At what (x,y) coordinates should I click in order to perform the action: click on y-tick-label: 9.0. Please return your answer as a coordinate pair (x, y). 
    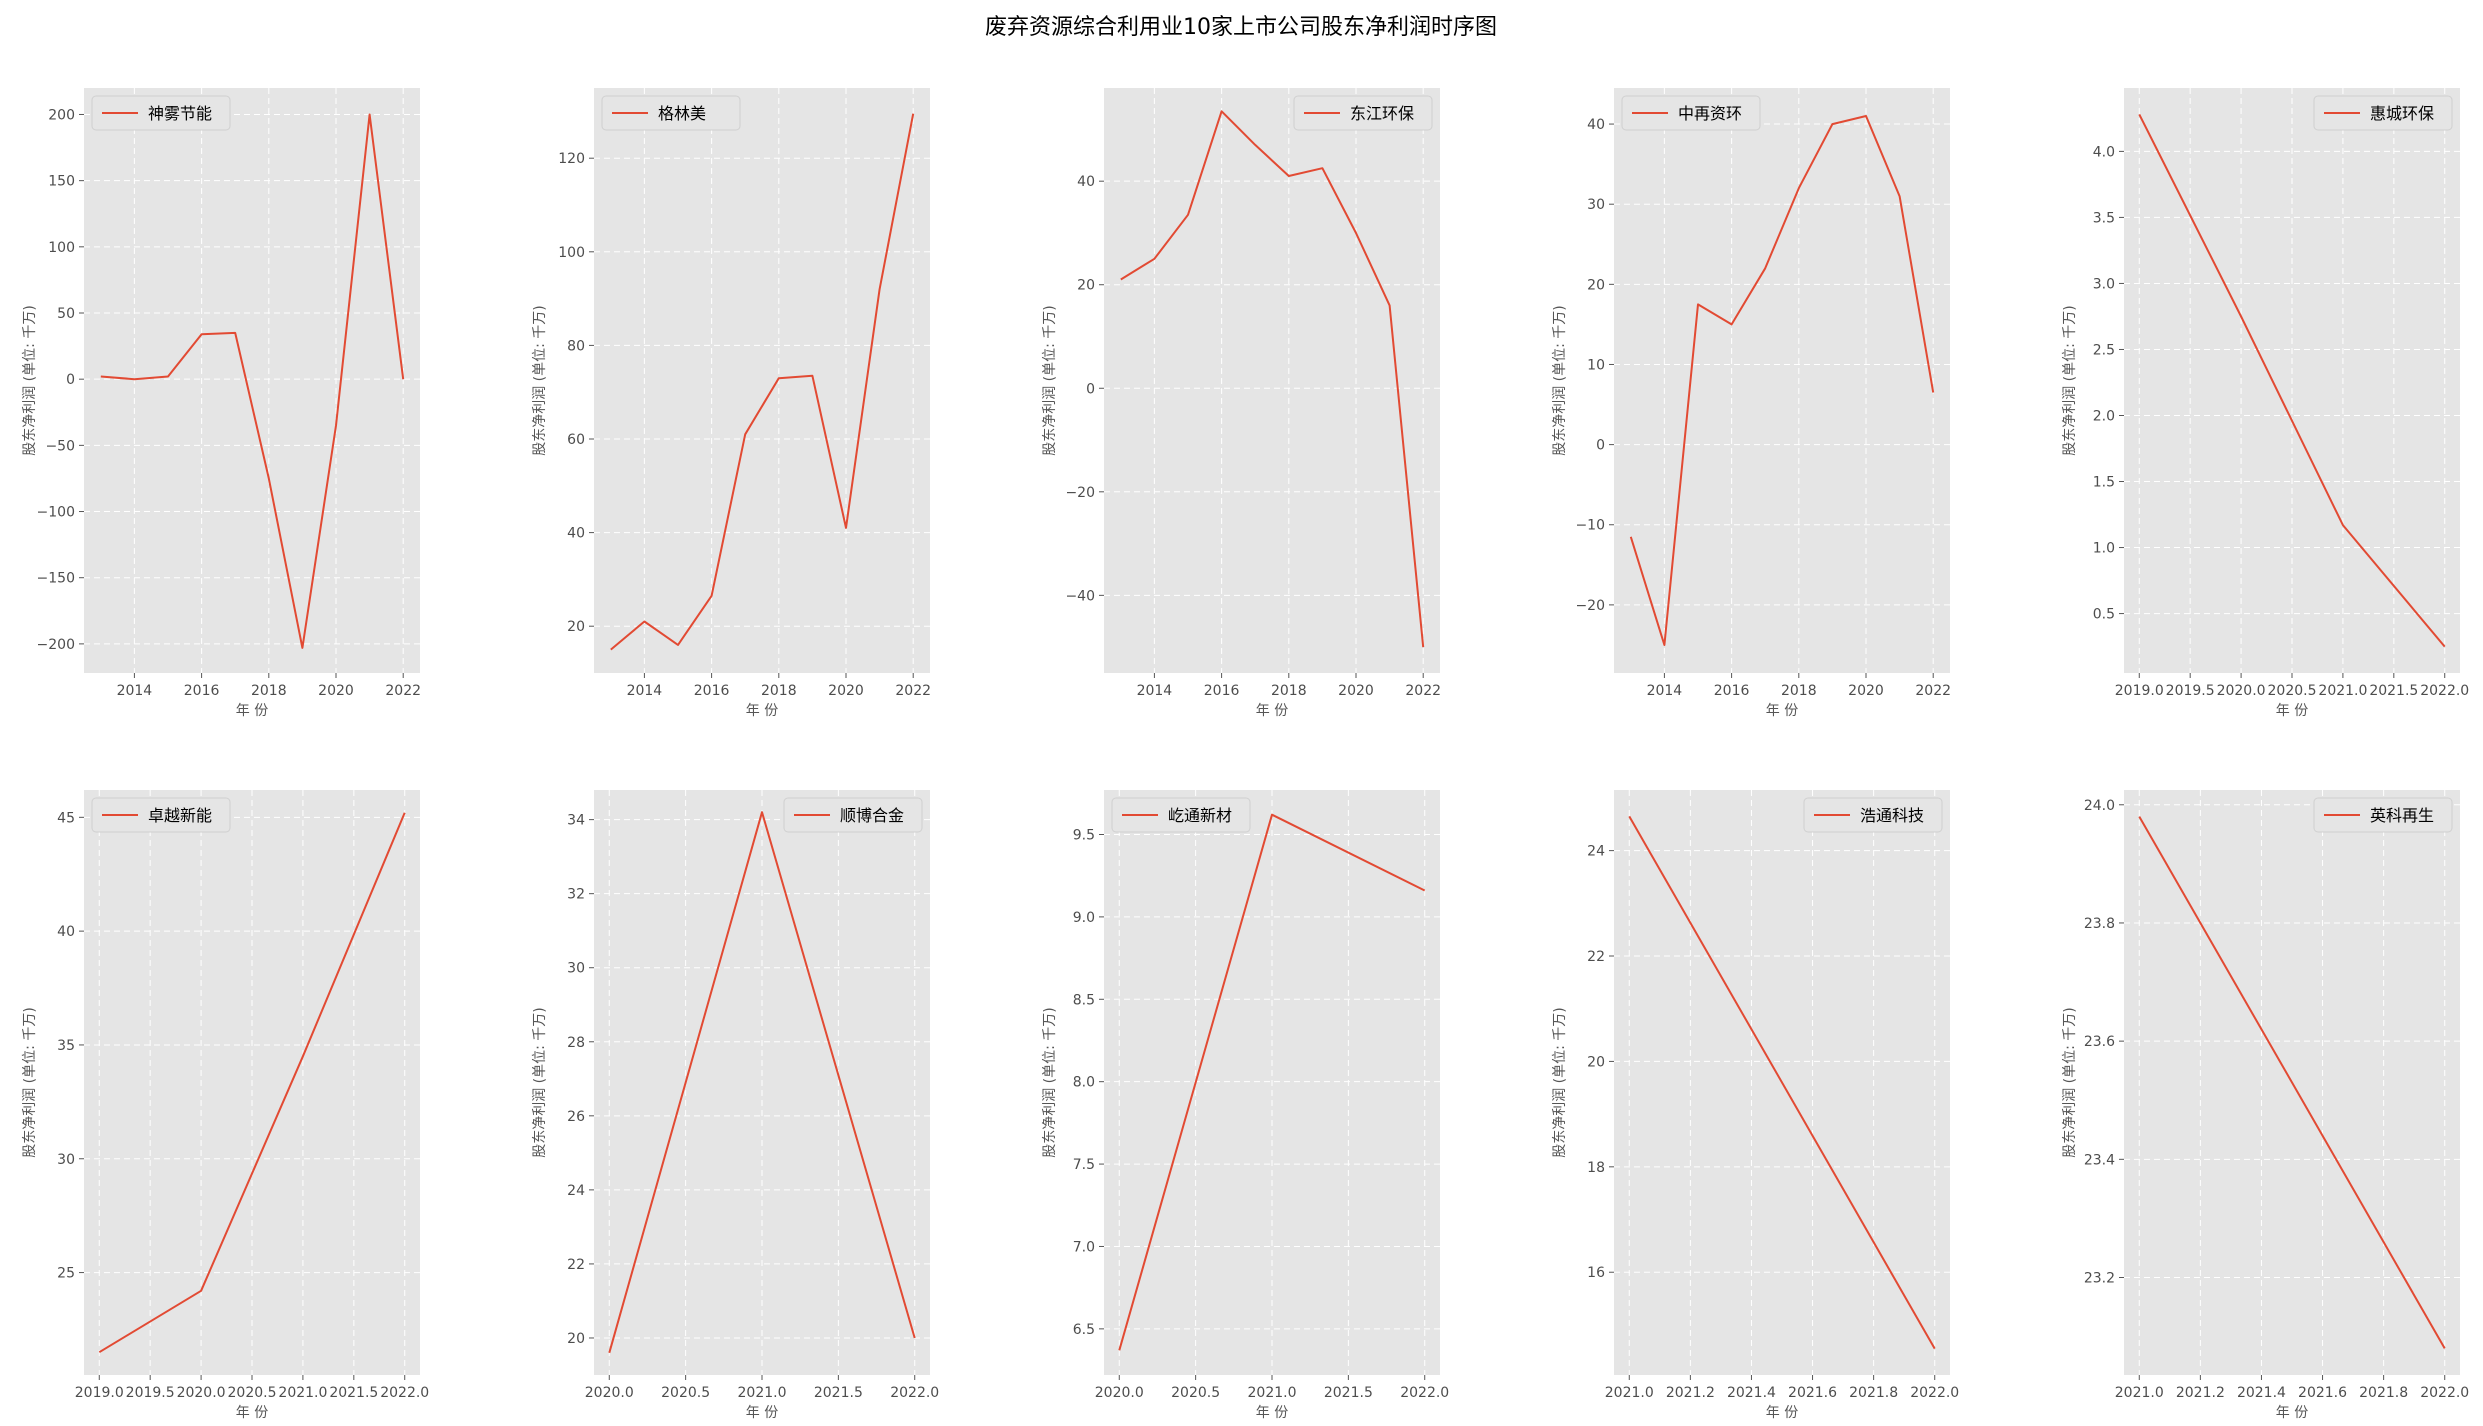
    Looking at the image, I should click on (1084, 918).